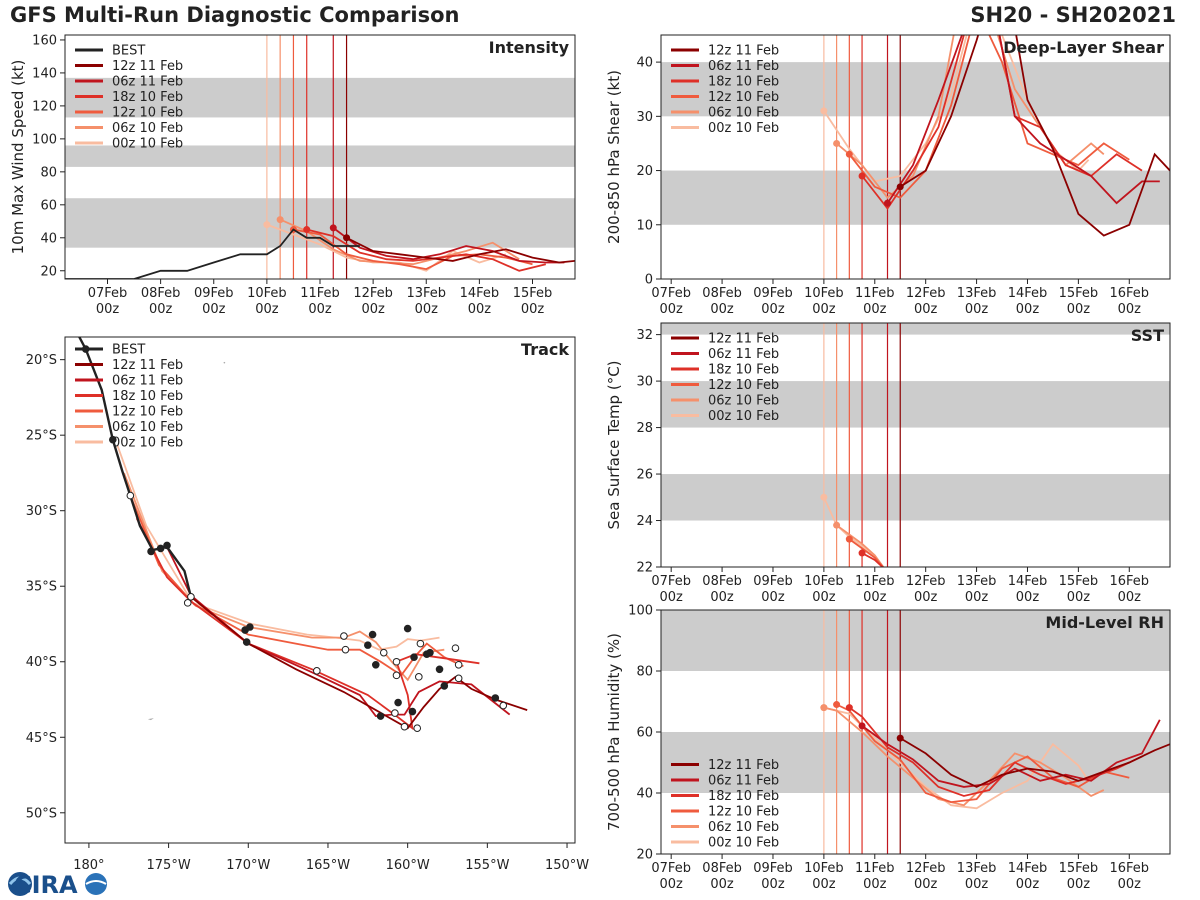  Describe the element at coordinates (671, 868) in the screenshot. I see `rh-x-tick-day: 07Feb` at that location.